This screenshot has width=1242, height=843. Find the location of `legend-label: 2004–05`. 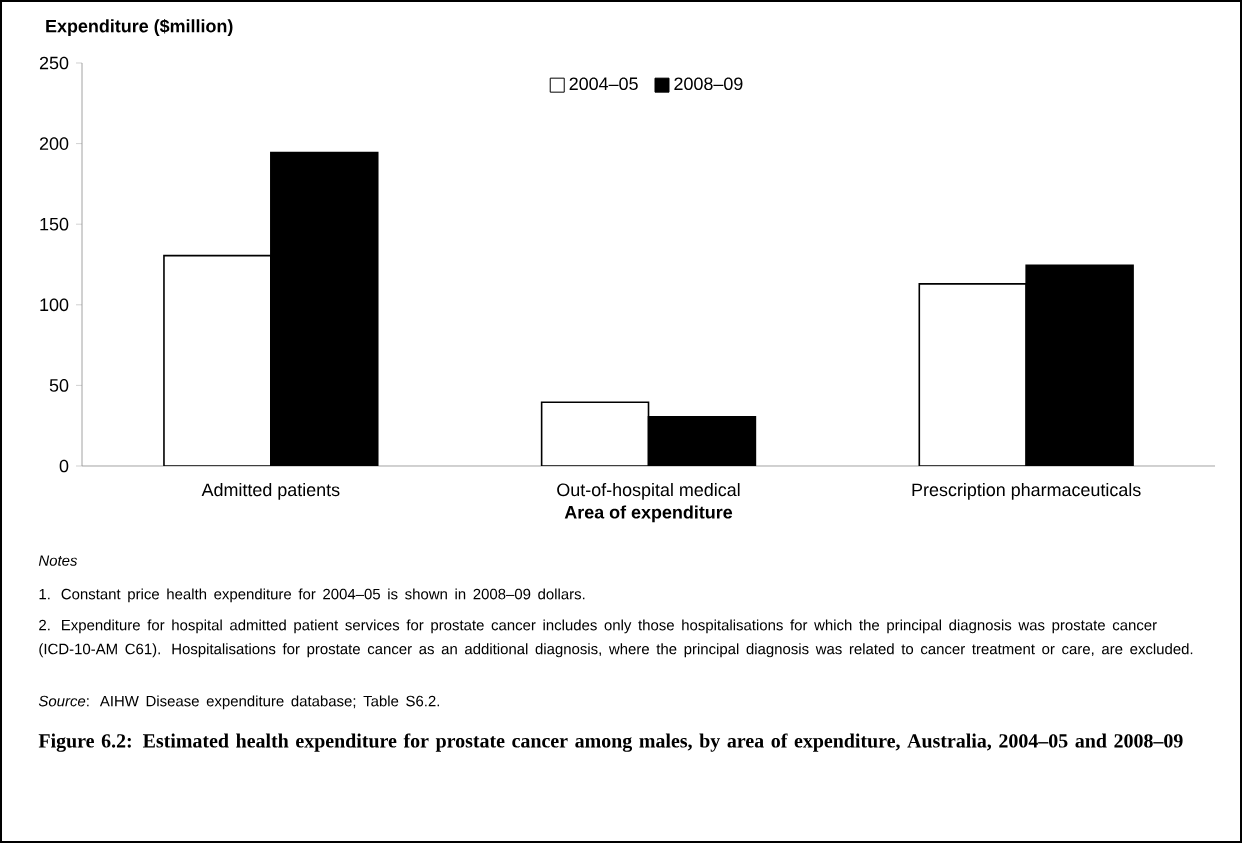

legend-label: 2004–05 is located at coordinates (603, 84).